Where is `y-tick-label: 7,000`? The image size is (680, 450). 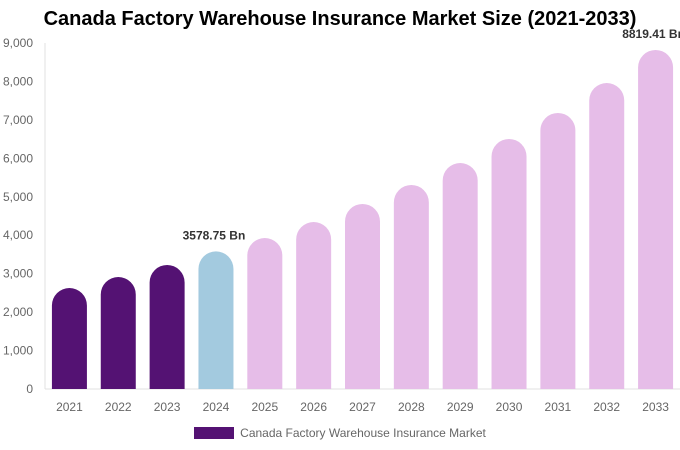
y-tick-label: 7,000 is located at coordinates (18, 120).